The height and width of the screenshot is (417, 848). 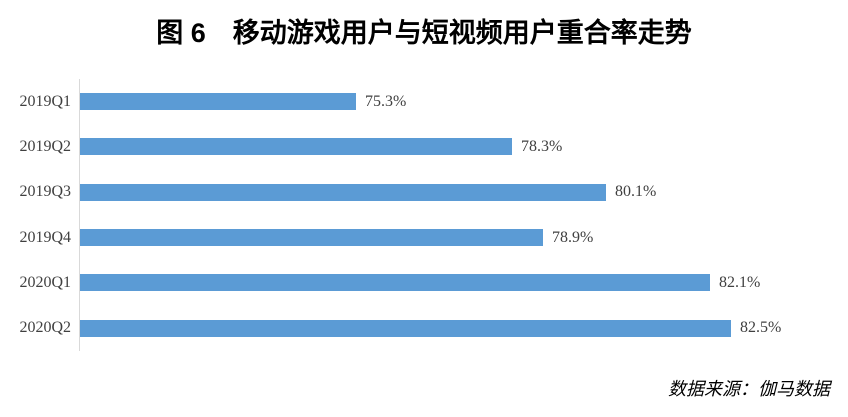 What do you see at coordinates (386, 101) in the screenshot?
I see `value-label: 75.3%` at bounding box center [386, 101].